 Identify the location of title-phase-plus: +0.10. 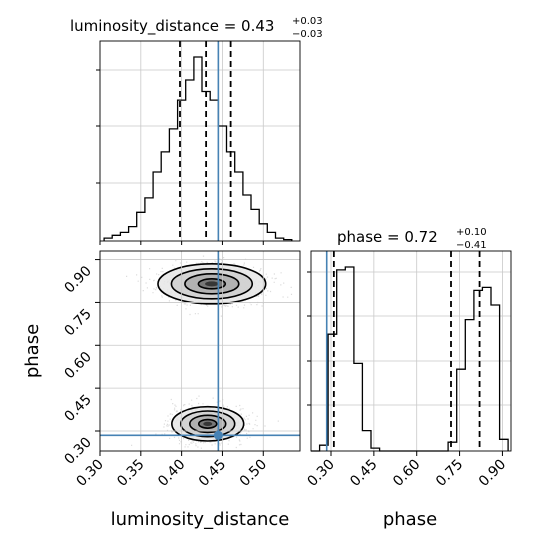
(471, 232).